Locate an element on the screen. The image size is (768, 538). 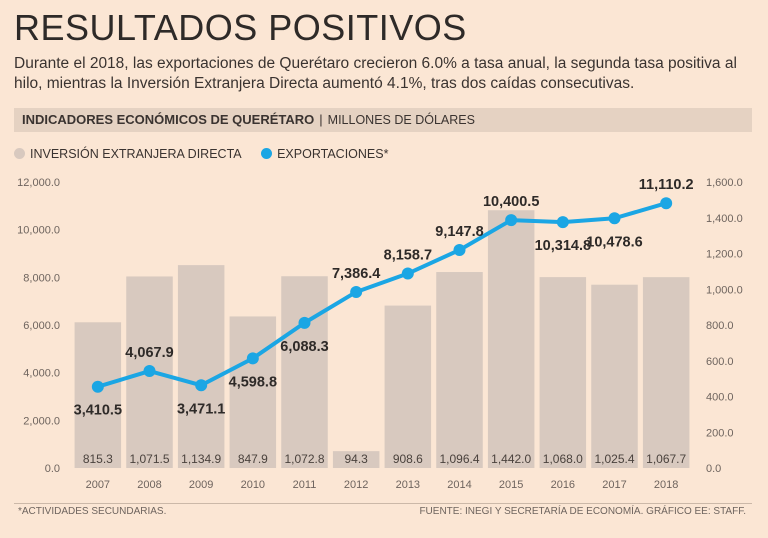
exportaciones-point-2011 is located at coordinates (304, 322).